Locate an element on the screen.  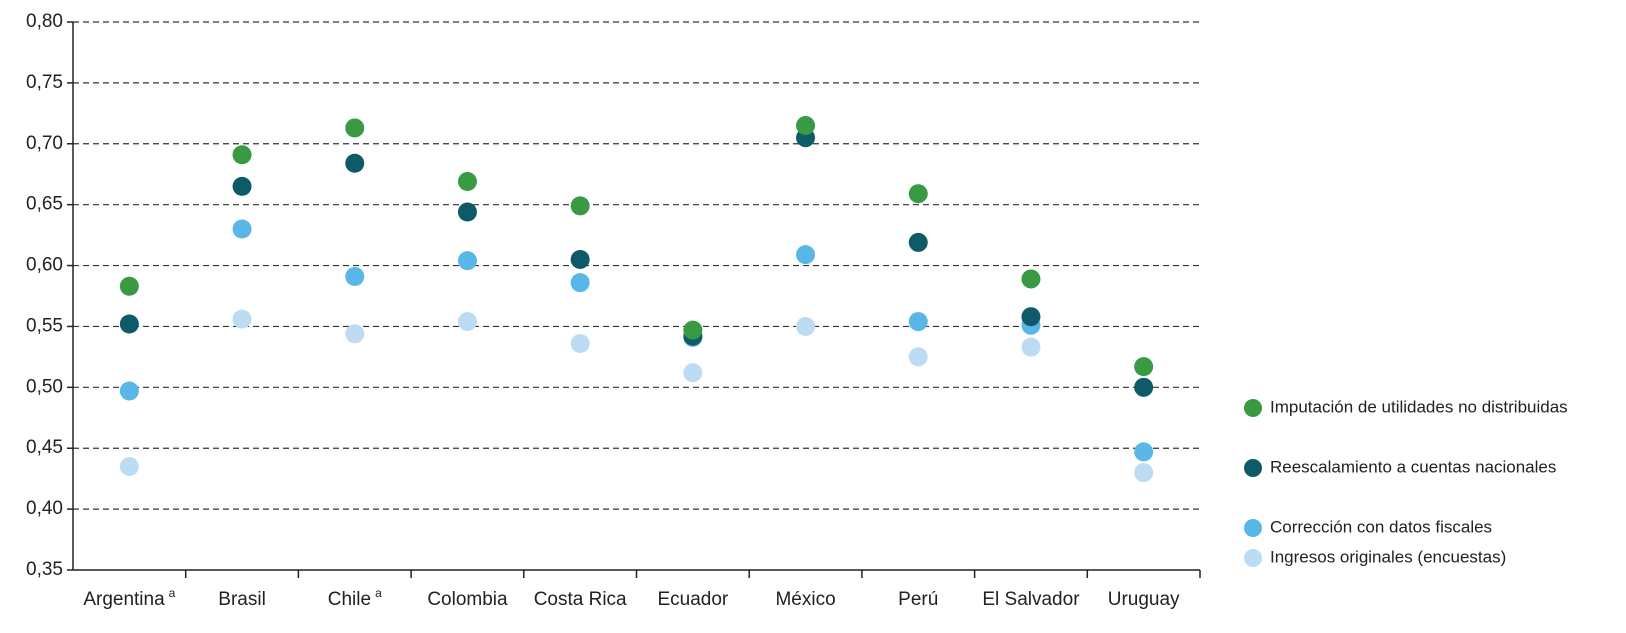
category-name: Argentina is located at coordinates (124, 599).